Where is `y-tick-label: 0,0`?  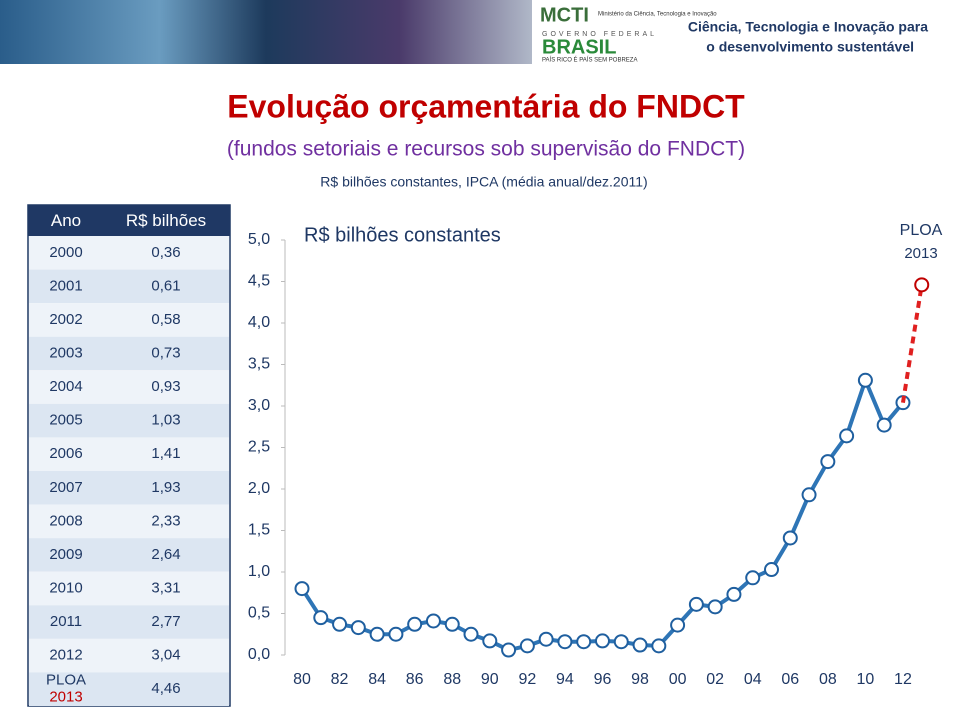 y-tick-label: 0,0 is located at coordinates (259, 654).